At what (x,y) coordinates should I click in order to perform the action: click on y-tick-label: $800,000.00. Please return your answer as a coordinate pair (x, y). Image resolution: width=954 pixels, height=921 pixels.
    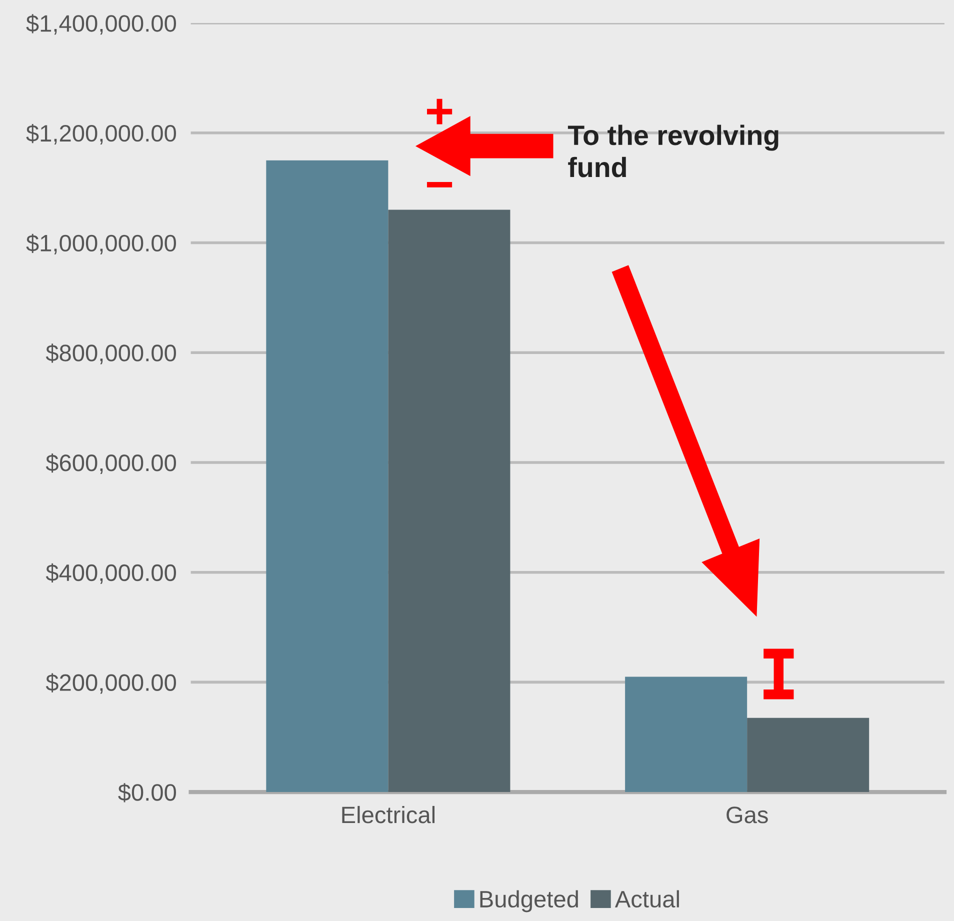
    Looking at the image, I should click on (111, 354).